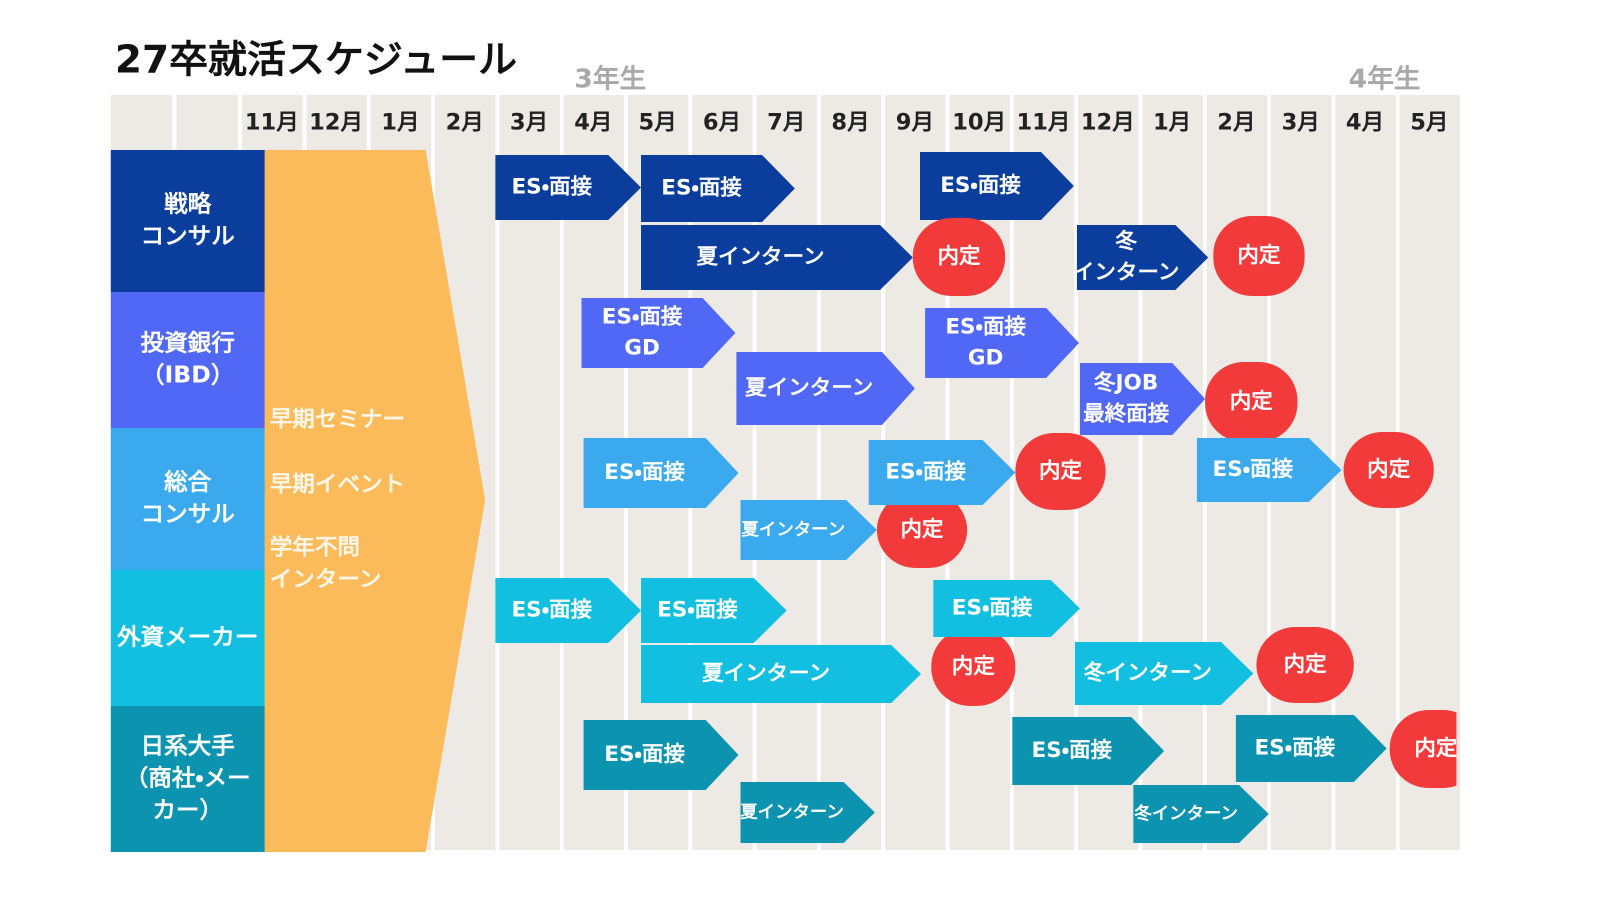  What do you see at coordinates (1126, 272) in the screenshot?
I see `arrow-label: インターン` at bounding box center [1126, 272].